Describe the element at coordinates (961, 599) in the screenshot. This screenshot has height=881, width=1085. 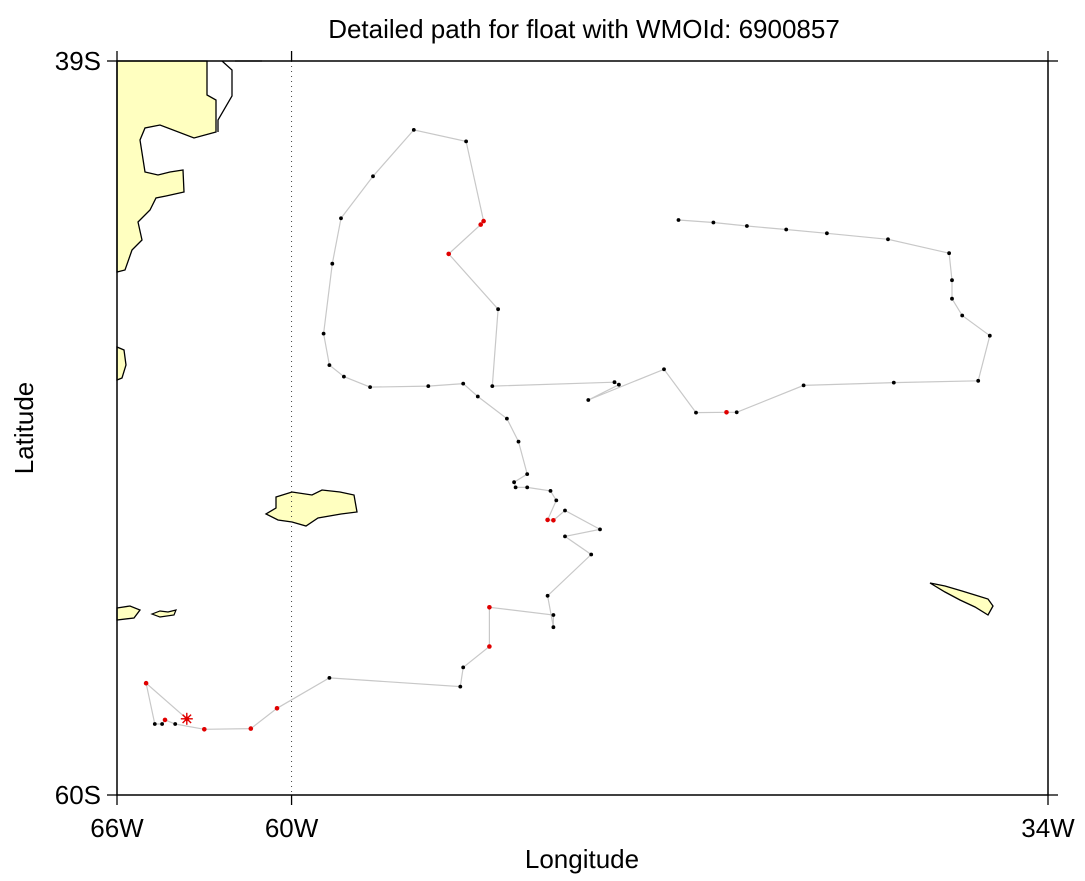
I see `south-georgia-island` at that location.